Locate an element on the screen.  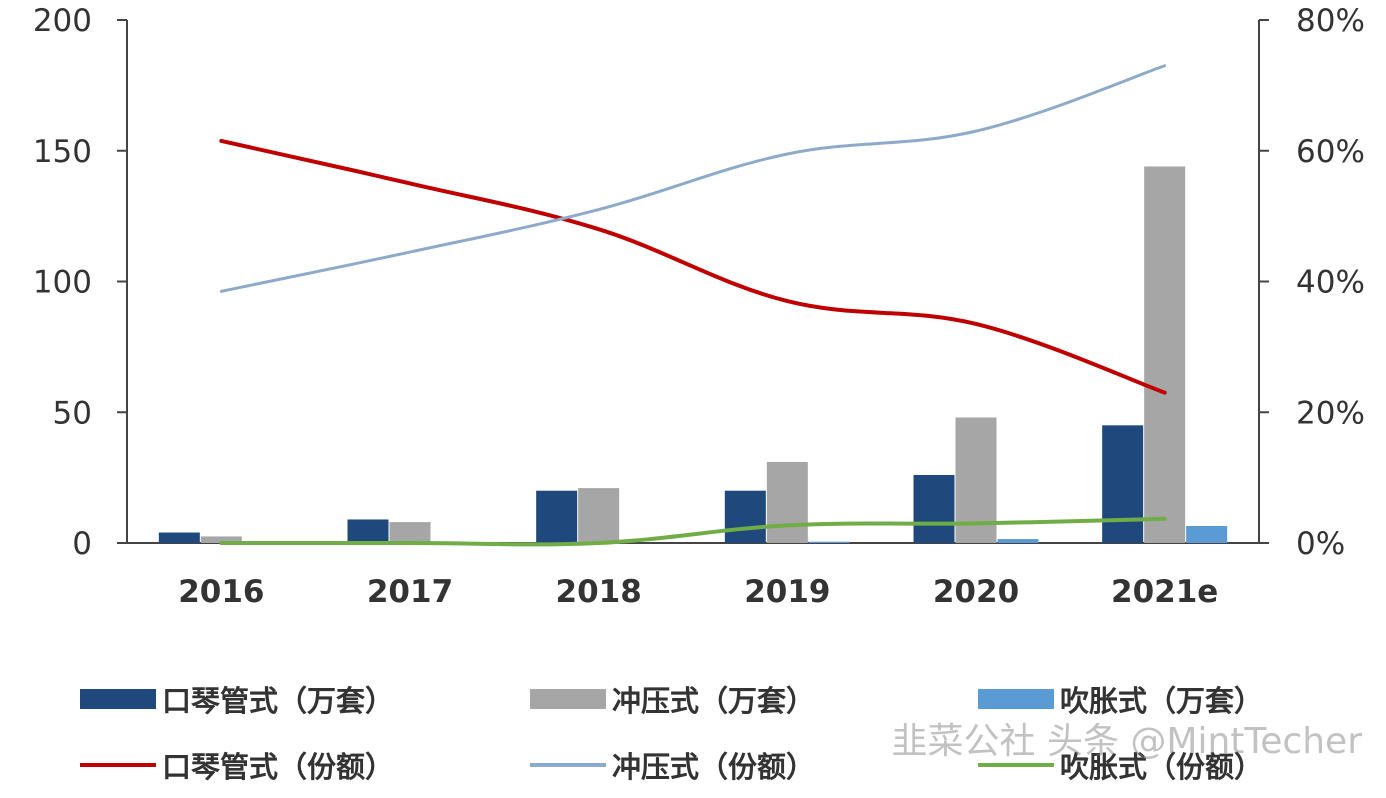
legend-label: 口琴管式（份额） is located at coordinates (278, 767).